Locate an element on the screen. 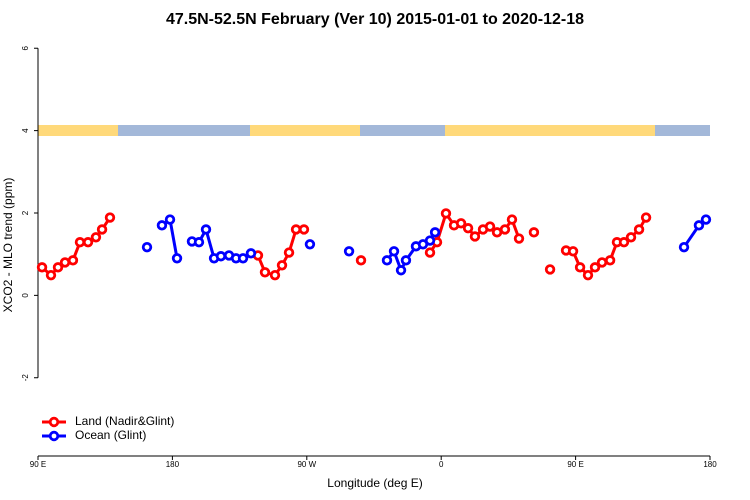  y-tick-label: 6 is located at coordinates (25, 47).